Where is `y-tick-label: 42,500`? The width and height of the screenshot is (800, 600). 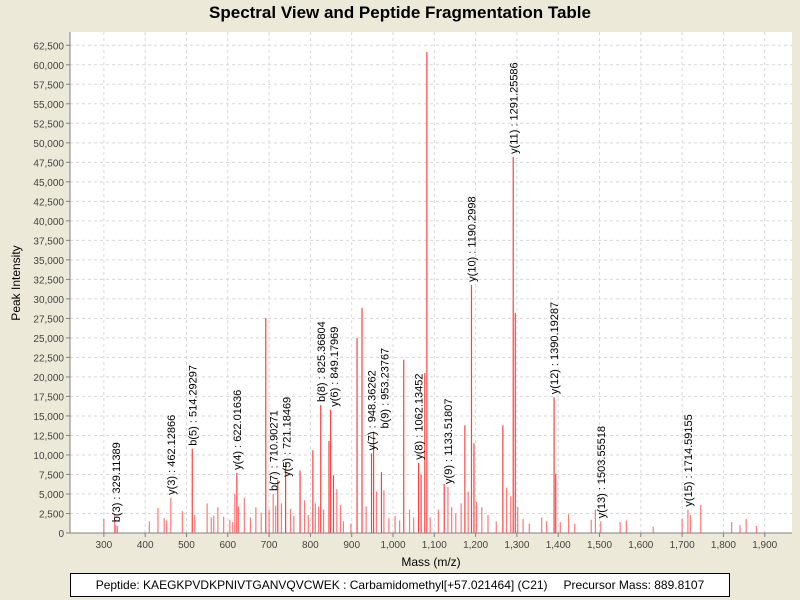 y-tick-label: 42,500 is located at coordinates (48, 202).